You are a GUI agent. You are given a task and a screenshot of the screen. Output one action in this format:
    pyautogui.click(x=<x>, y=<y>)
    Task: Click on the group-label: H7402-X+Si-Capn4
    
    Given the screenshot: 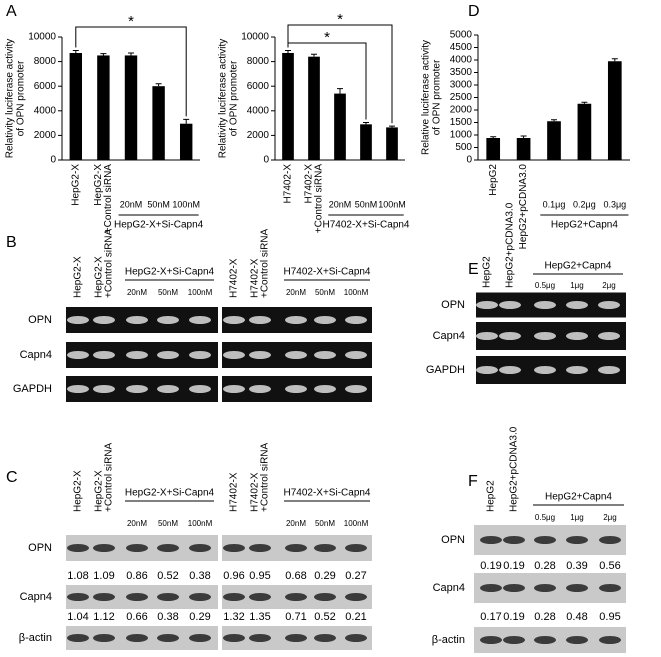 What is the action you would take?
    pyautogui.click(x=327, y=493)
    